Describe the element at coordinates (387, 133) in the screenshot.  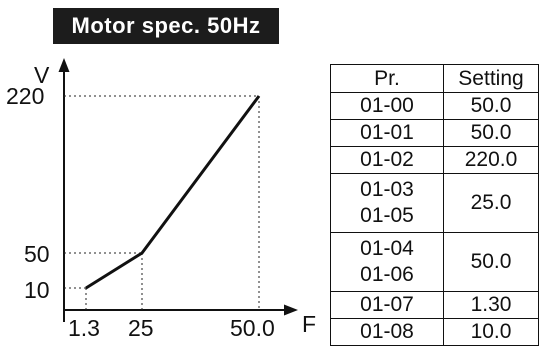
I see `pr-cell: 01-01` at that location.